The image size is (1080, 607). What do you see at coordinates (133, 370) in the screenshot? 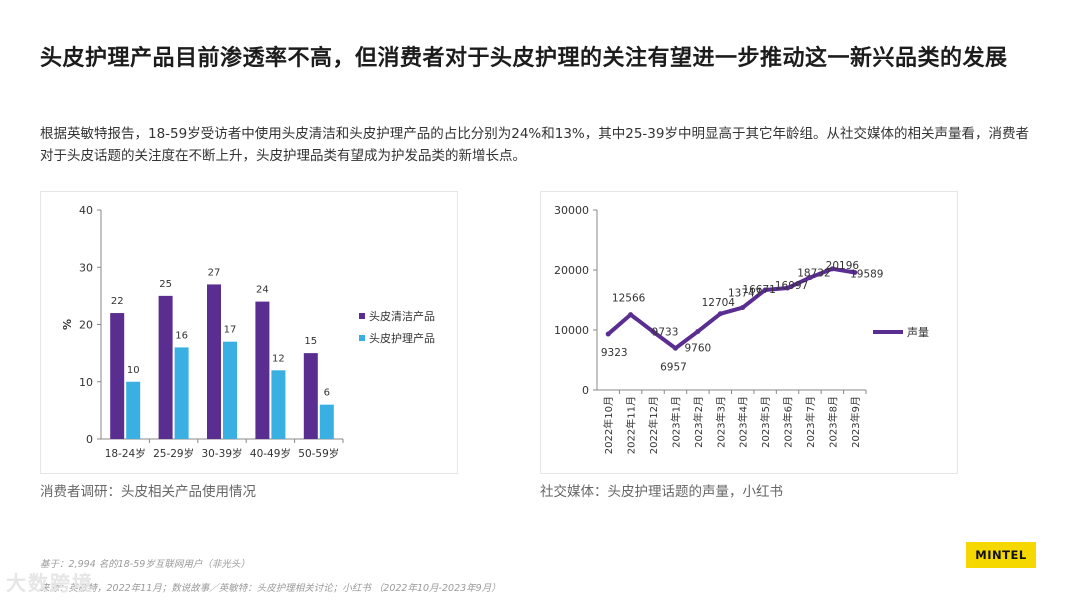
I see `bar-data-label: 10` at bounding box center [133, 370].